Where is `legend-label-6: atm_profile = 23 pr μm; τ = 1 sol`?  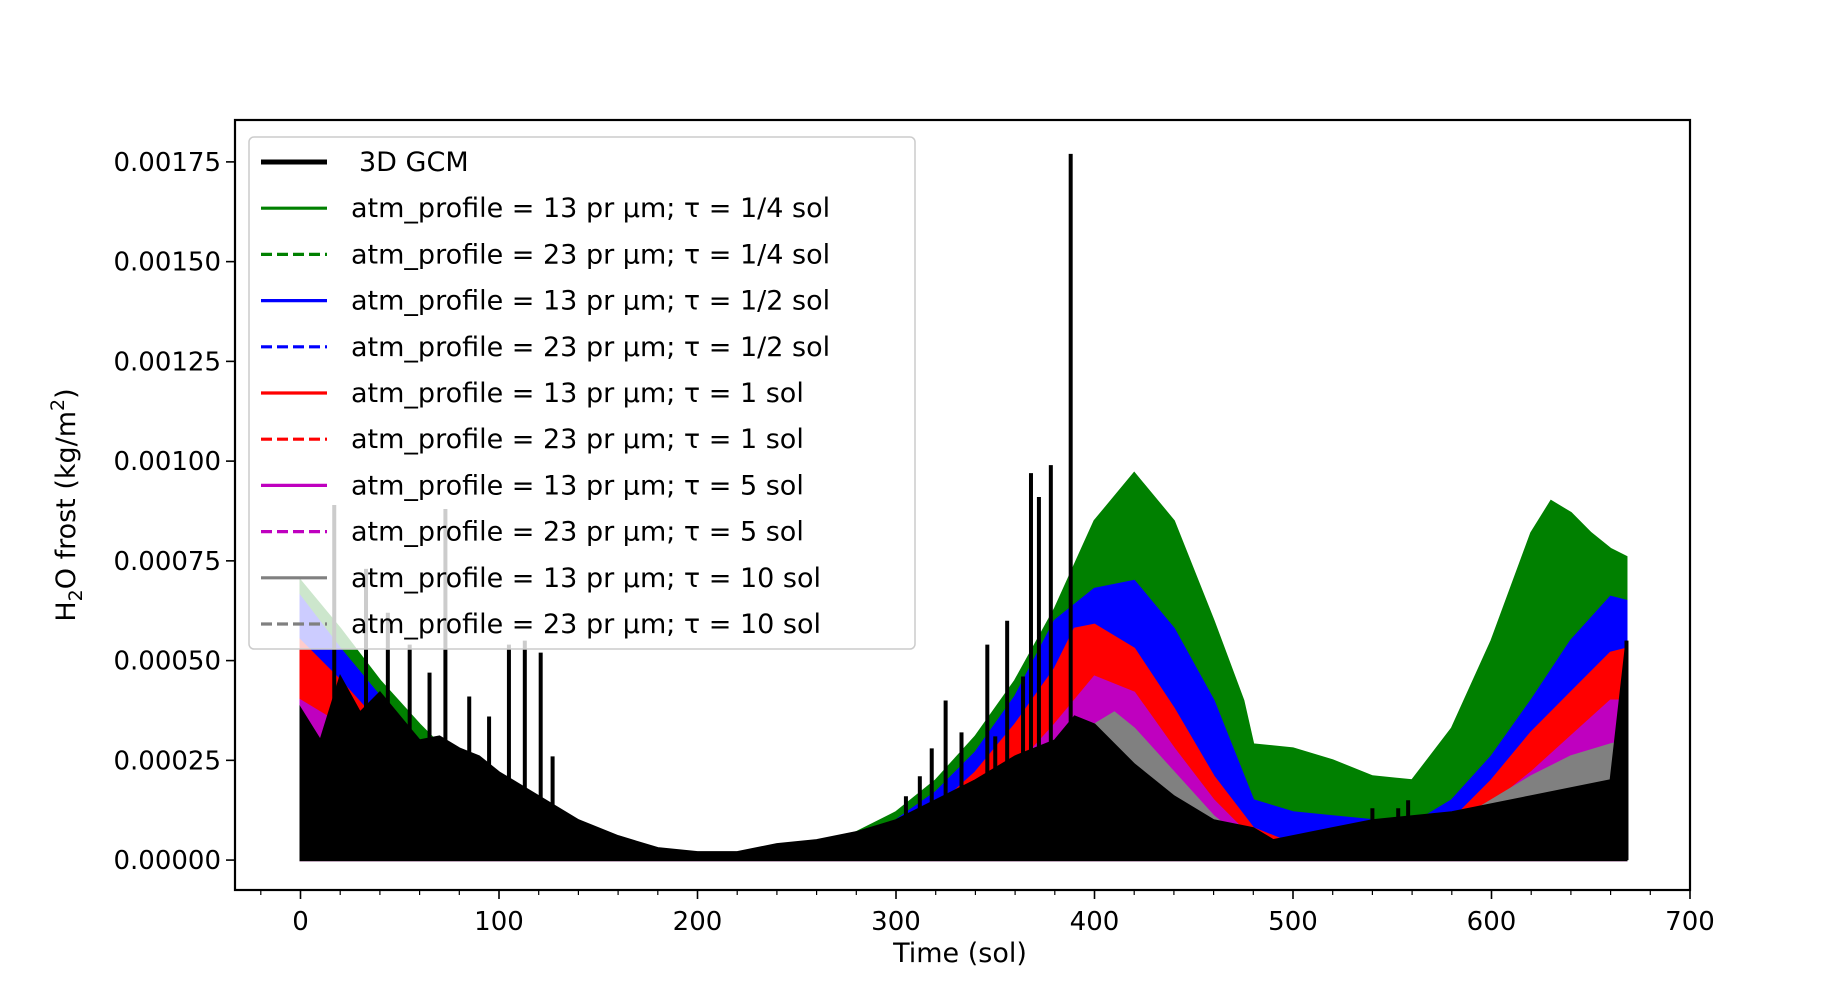 legend-label-6: atm_profile = 23 pr μm; τ = 1 sol is located at coordinates (577, 439).